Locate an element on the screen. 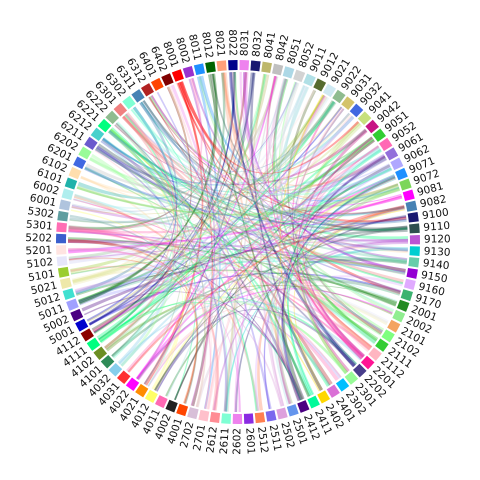 The height and width of the screenshot is (480, 480). sector-label-2612: 2612 is located at coordinates (211, 440).